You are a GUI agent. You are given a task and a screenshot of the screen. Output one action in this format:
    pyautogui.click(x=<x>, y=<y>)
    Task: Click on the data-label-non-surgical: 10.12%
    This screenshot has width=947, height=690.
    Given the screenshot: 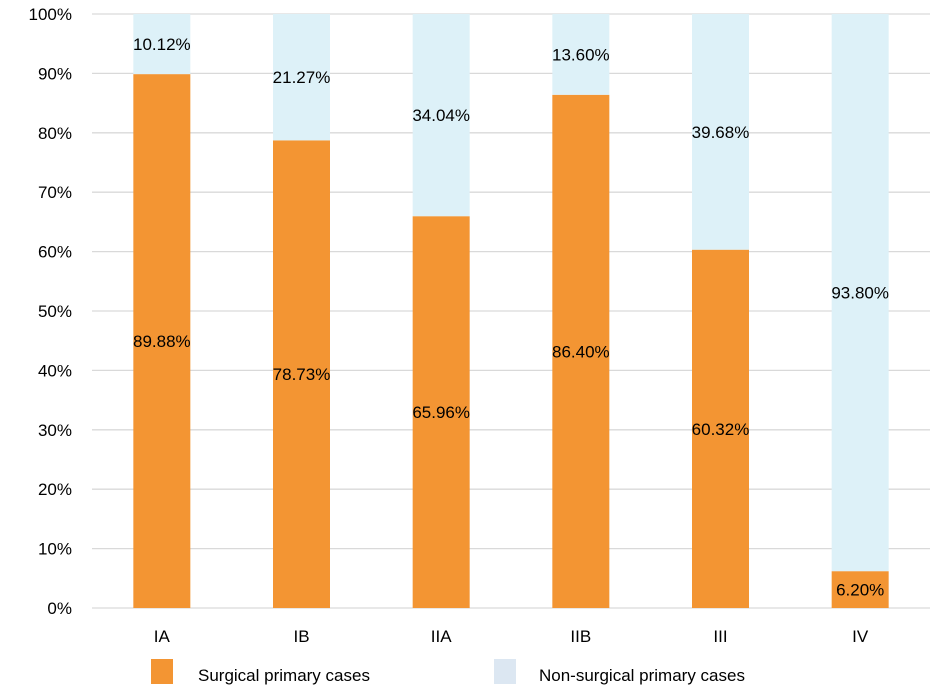 What is the action you would take?
    pyautogui.click(x=162, y=44)
    